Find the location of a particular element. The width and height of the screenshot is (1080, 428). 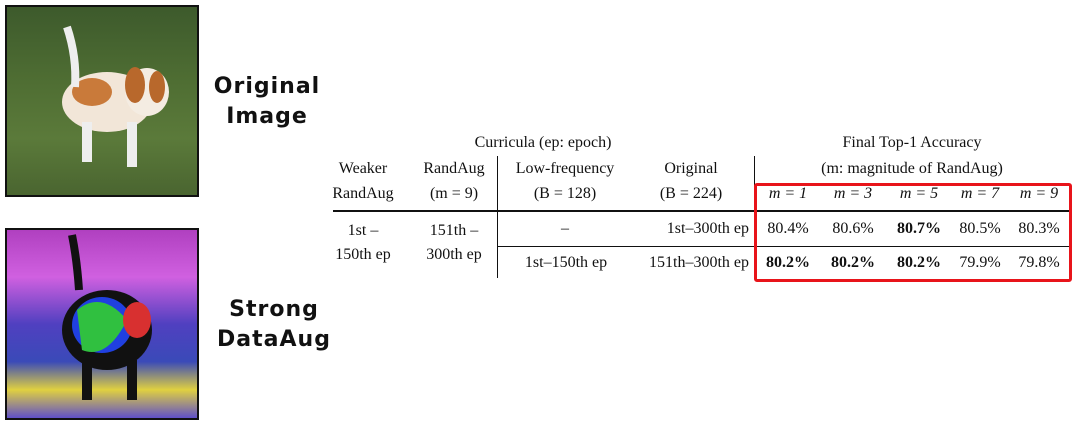

m-header-7: m = 7 is located at coordinates (980, 193).